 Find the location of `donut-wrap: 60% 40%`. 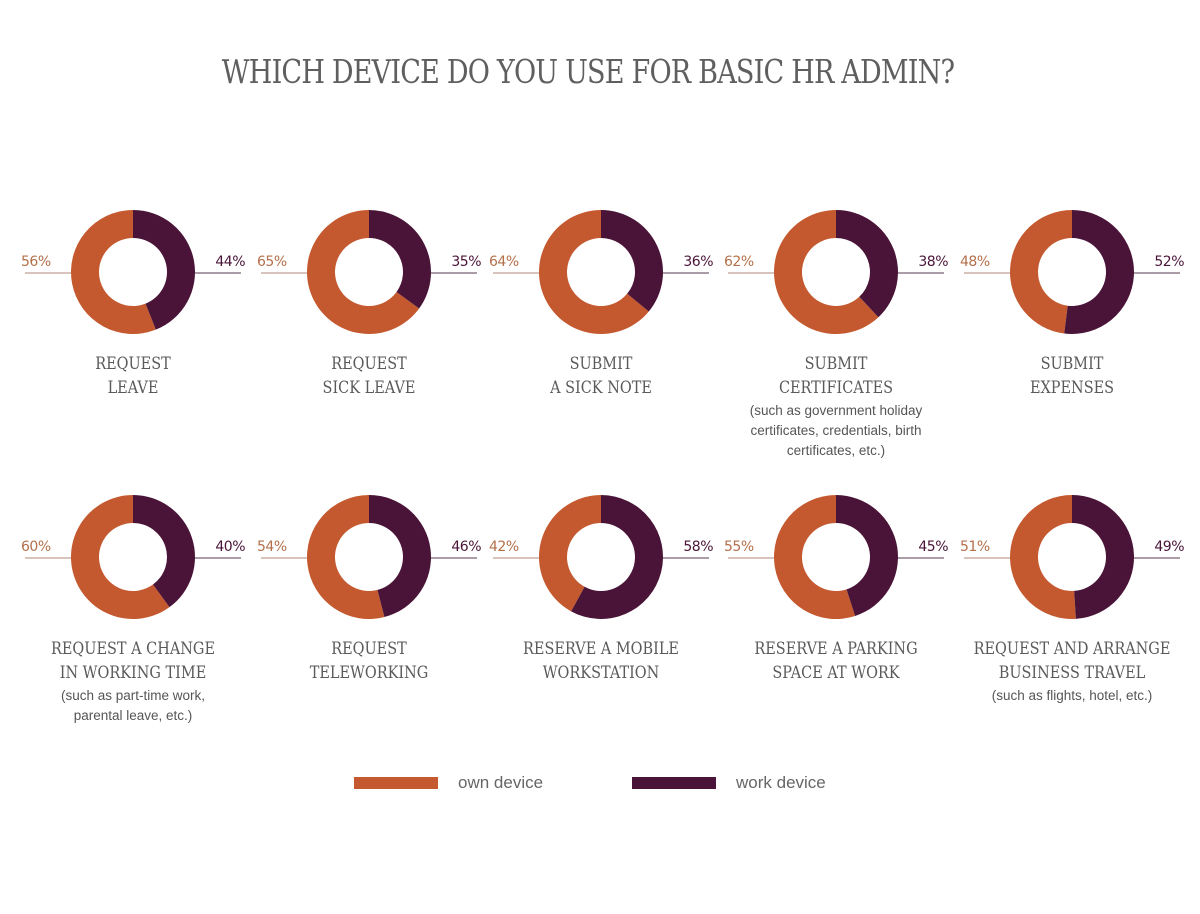

donut-wrap: 60% 40% is located at coordinates (133, 560).